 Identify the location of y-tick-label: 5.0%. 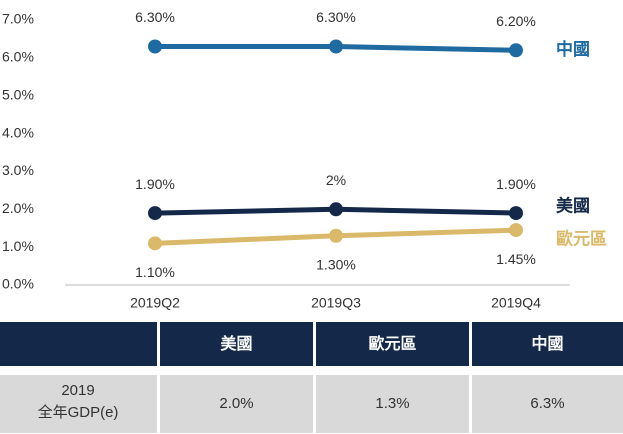
(18, 94).